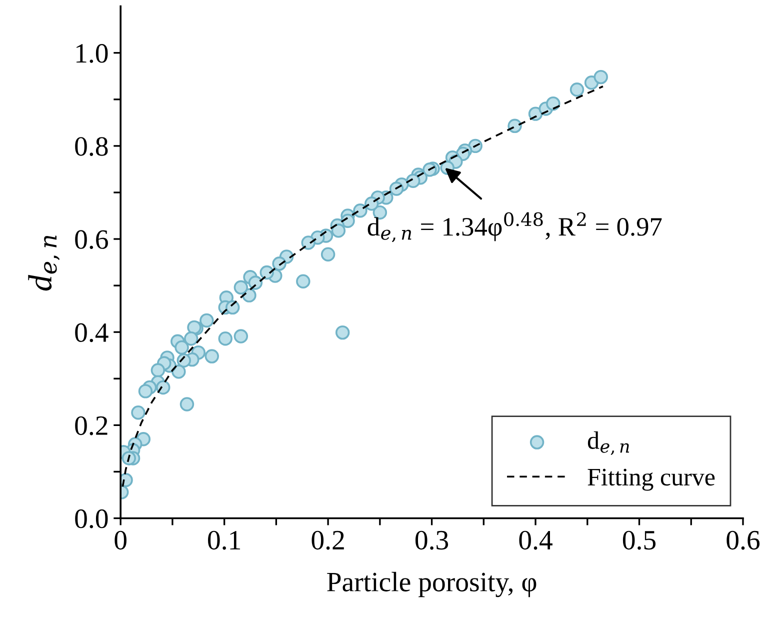 Image resolution: width=778 pixels, height=632 pixels. I want to click on x-axis-title: Particle porosity, φ, so click(431, 585).